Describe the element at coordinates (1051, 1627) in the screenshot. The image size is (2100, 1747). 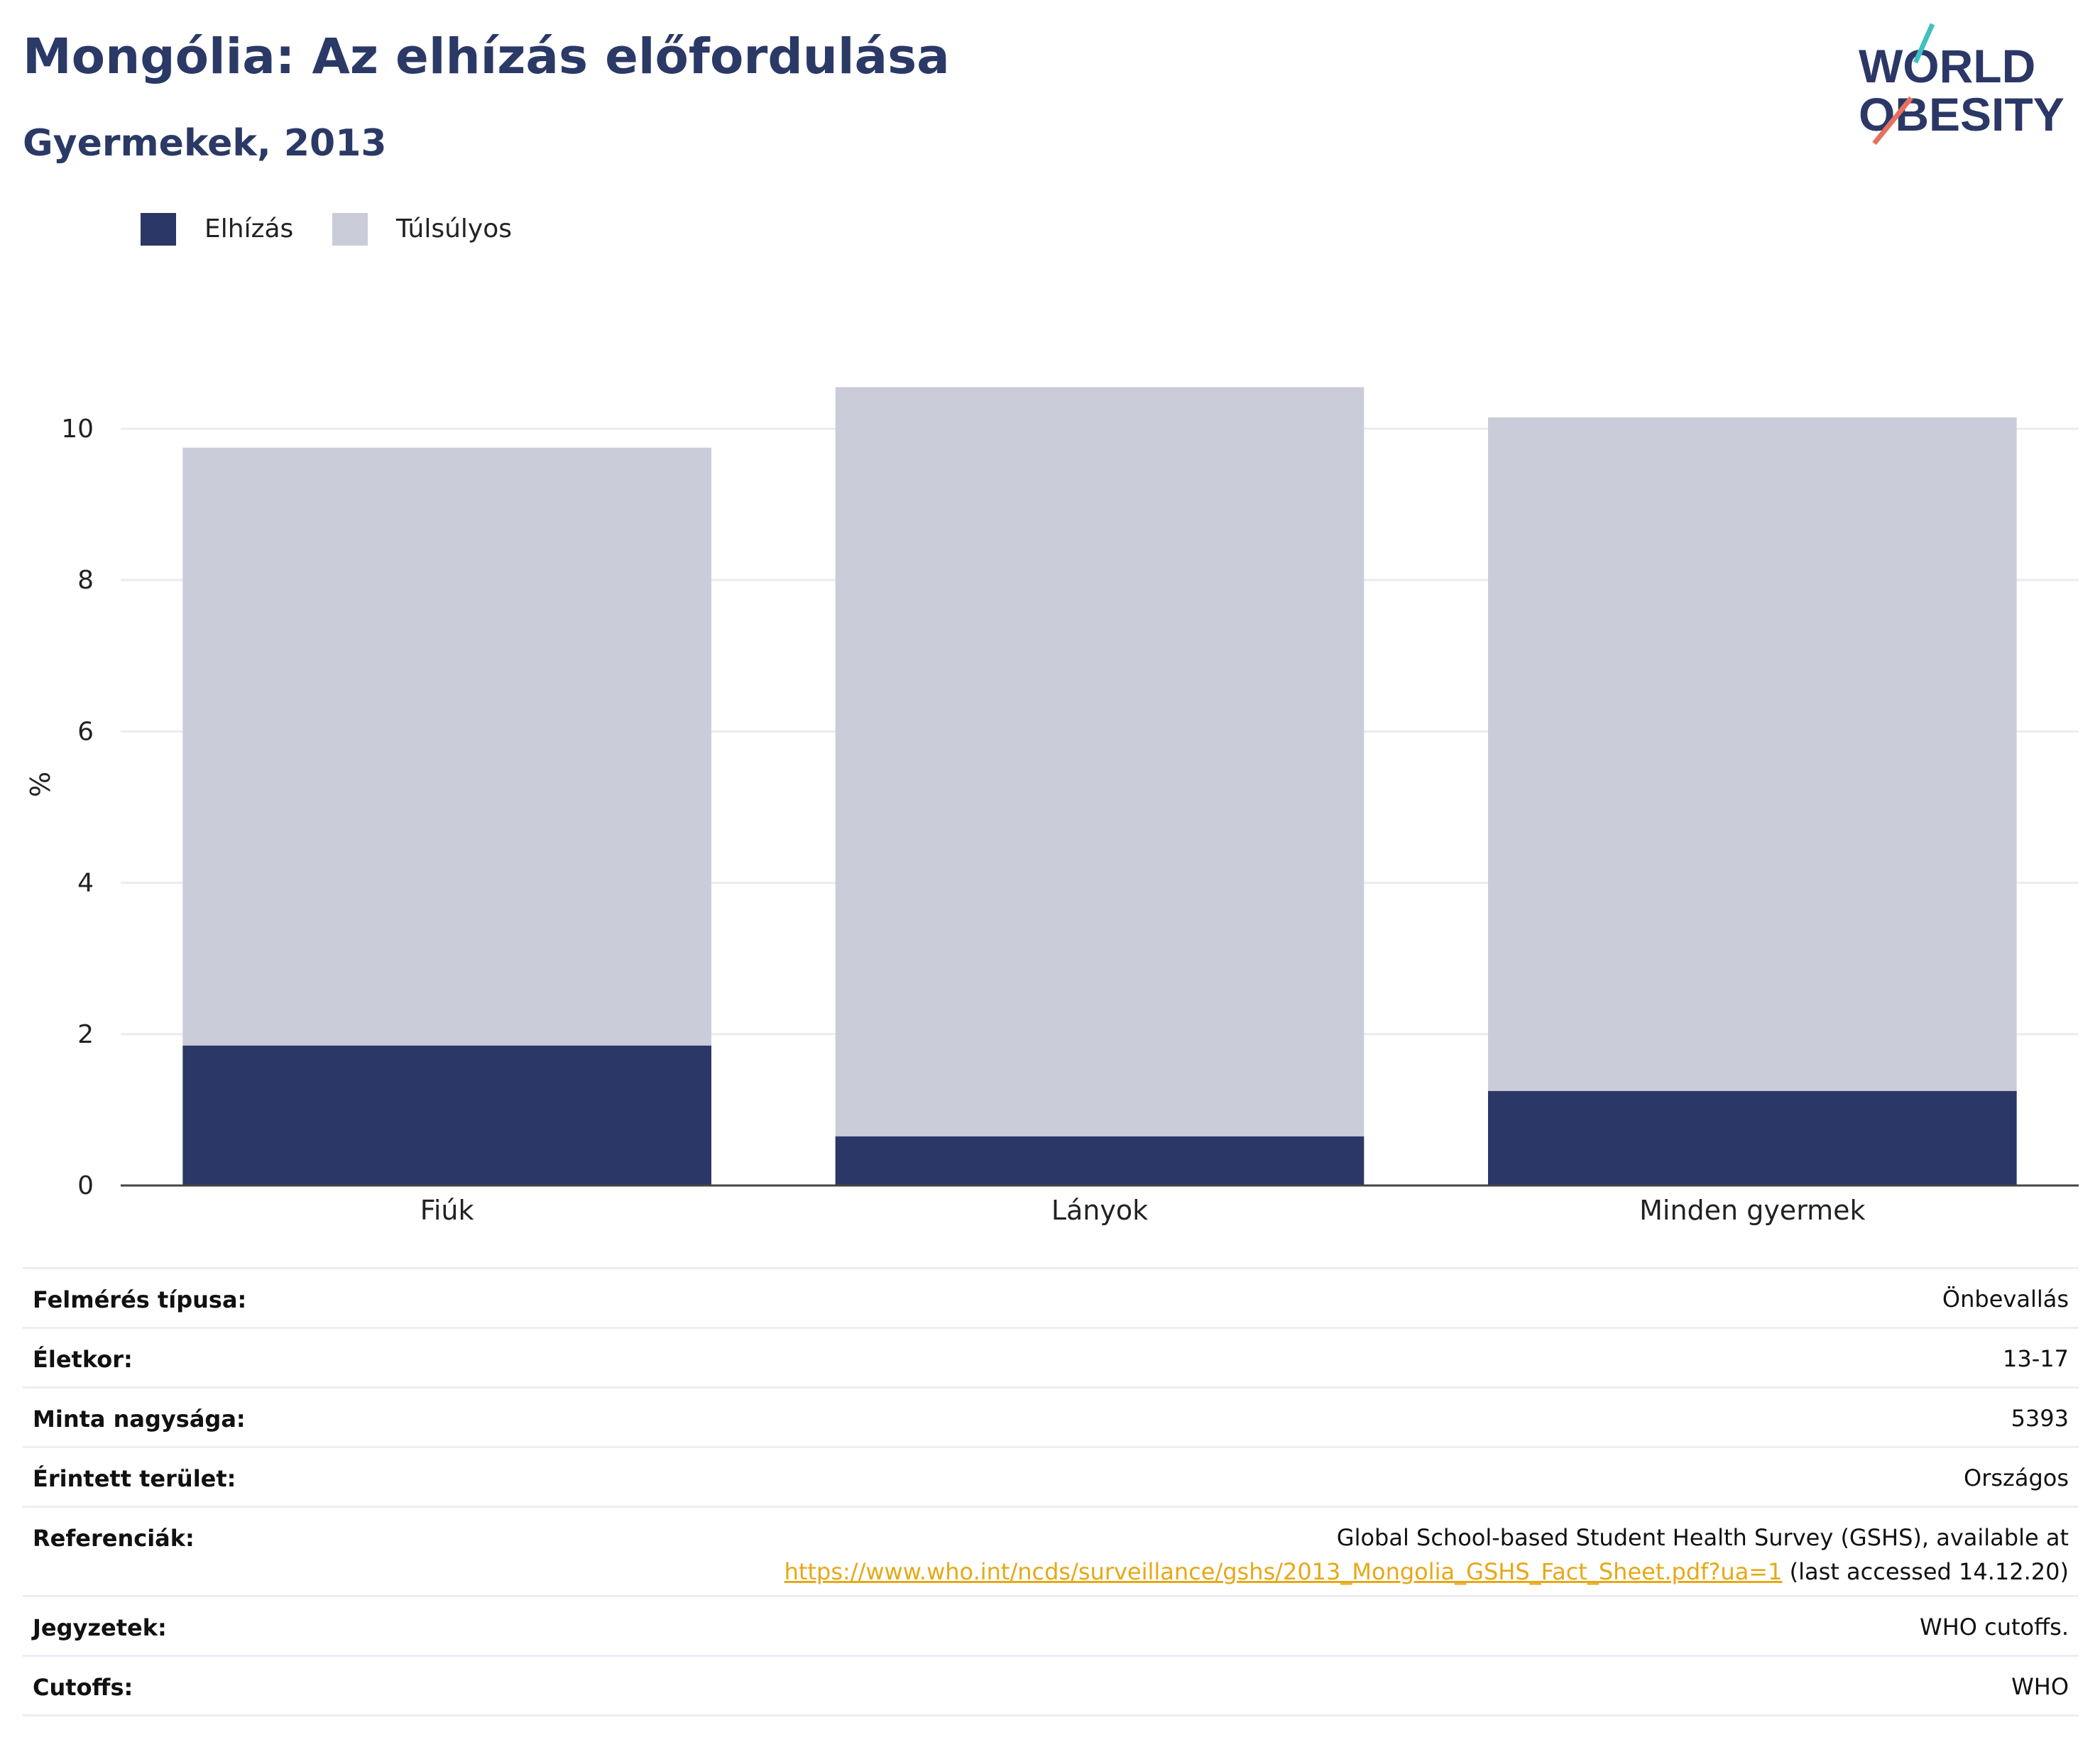
I see `detail-row-notes: Jegyzetek: WHO cutoffs.` at that location.